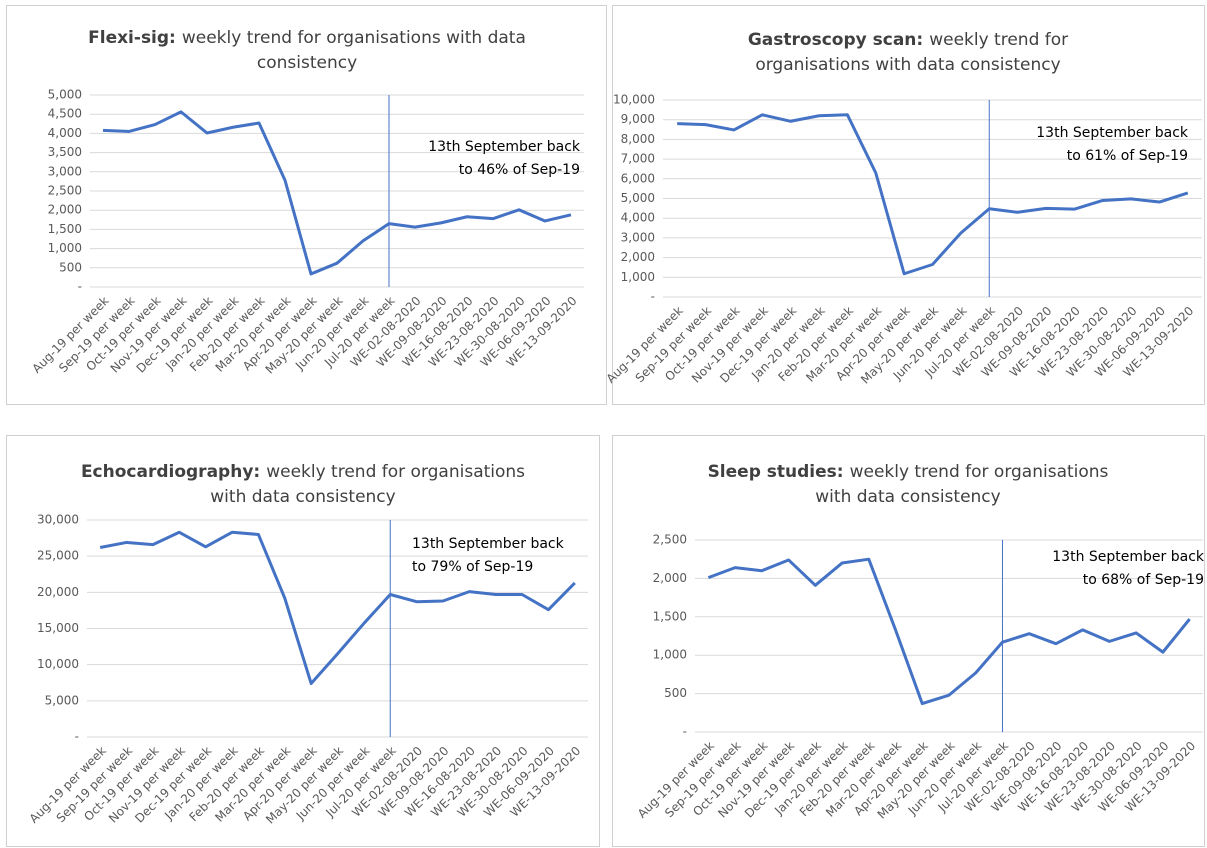 This screenshot has width=1207, height=848. I want to click on annotation: to 61% of Sep-19, so click(1127, 156).